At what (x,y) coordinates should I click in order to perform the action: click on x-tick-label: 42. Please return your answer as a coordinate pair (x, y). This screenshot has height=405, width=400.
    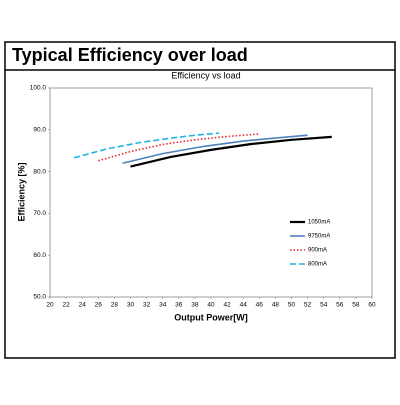
    Looking at the image, I should click on (227, 305).